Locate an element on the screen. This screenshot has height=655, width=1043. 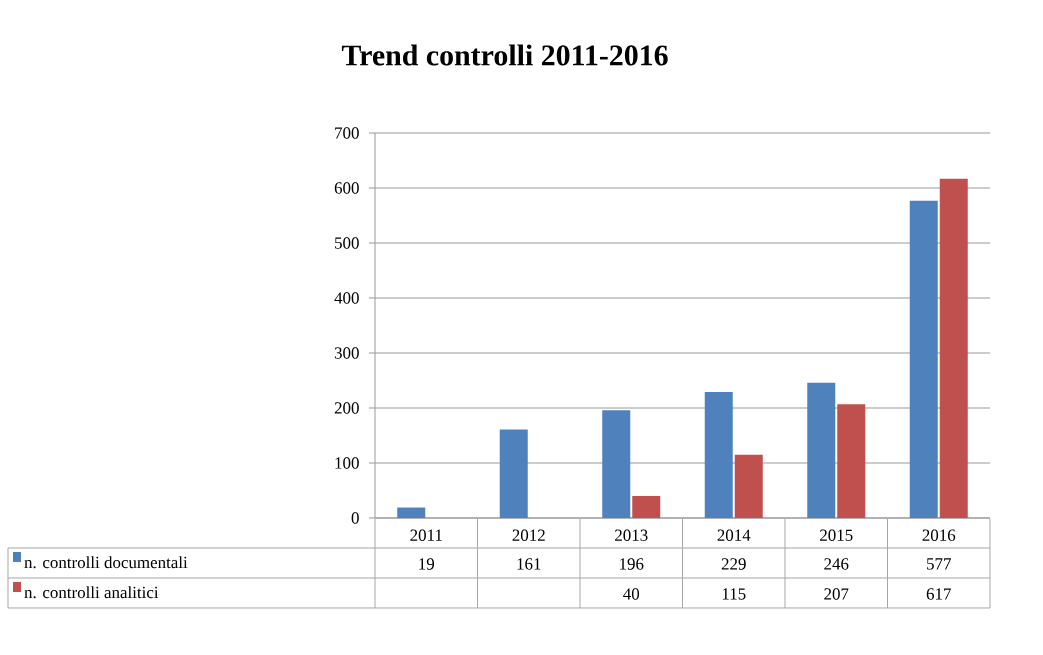
y-tick-label: 500 is located at coordinates (347, 243).